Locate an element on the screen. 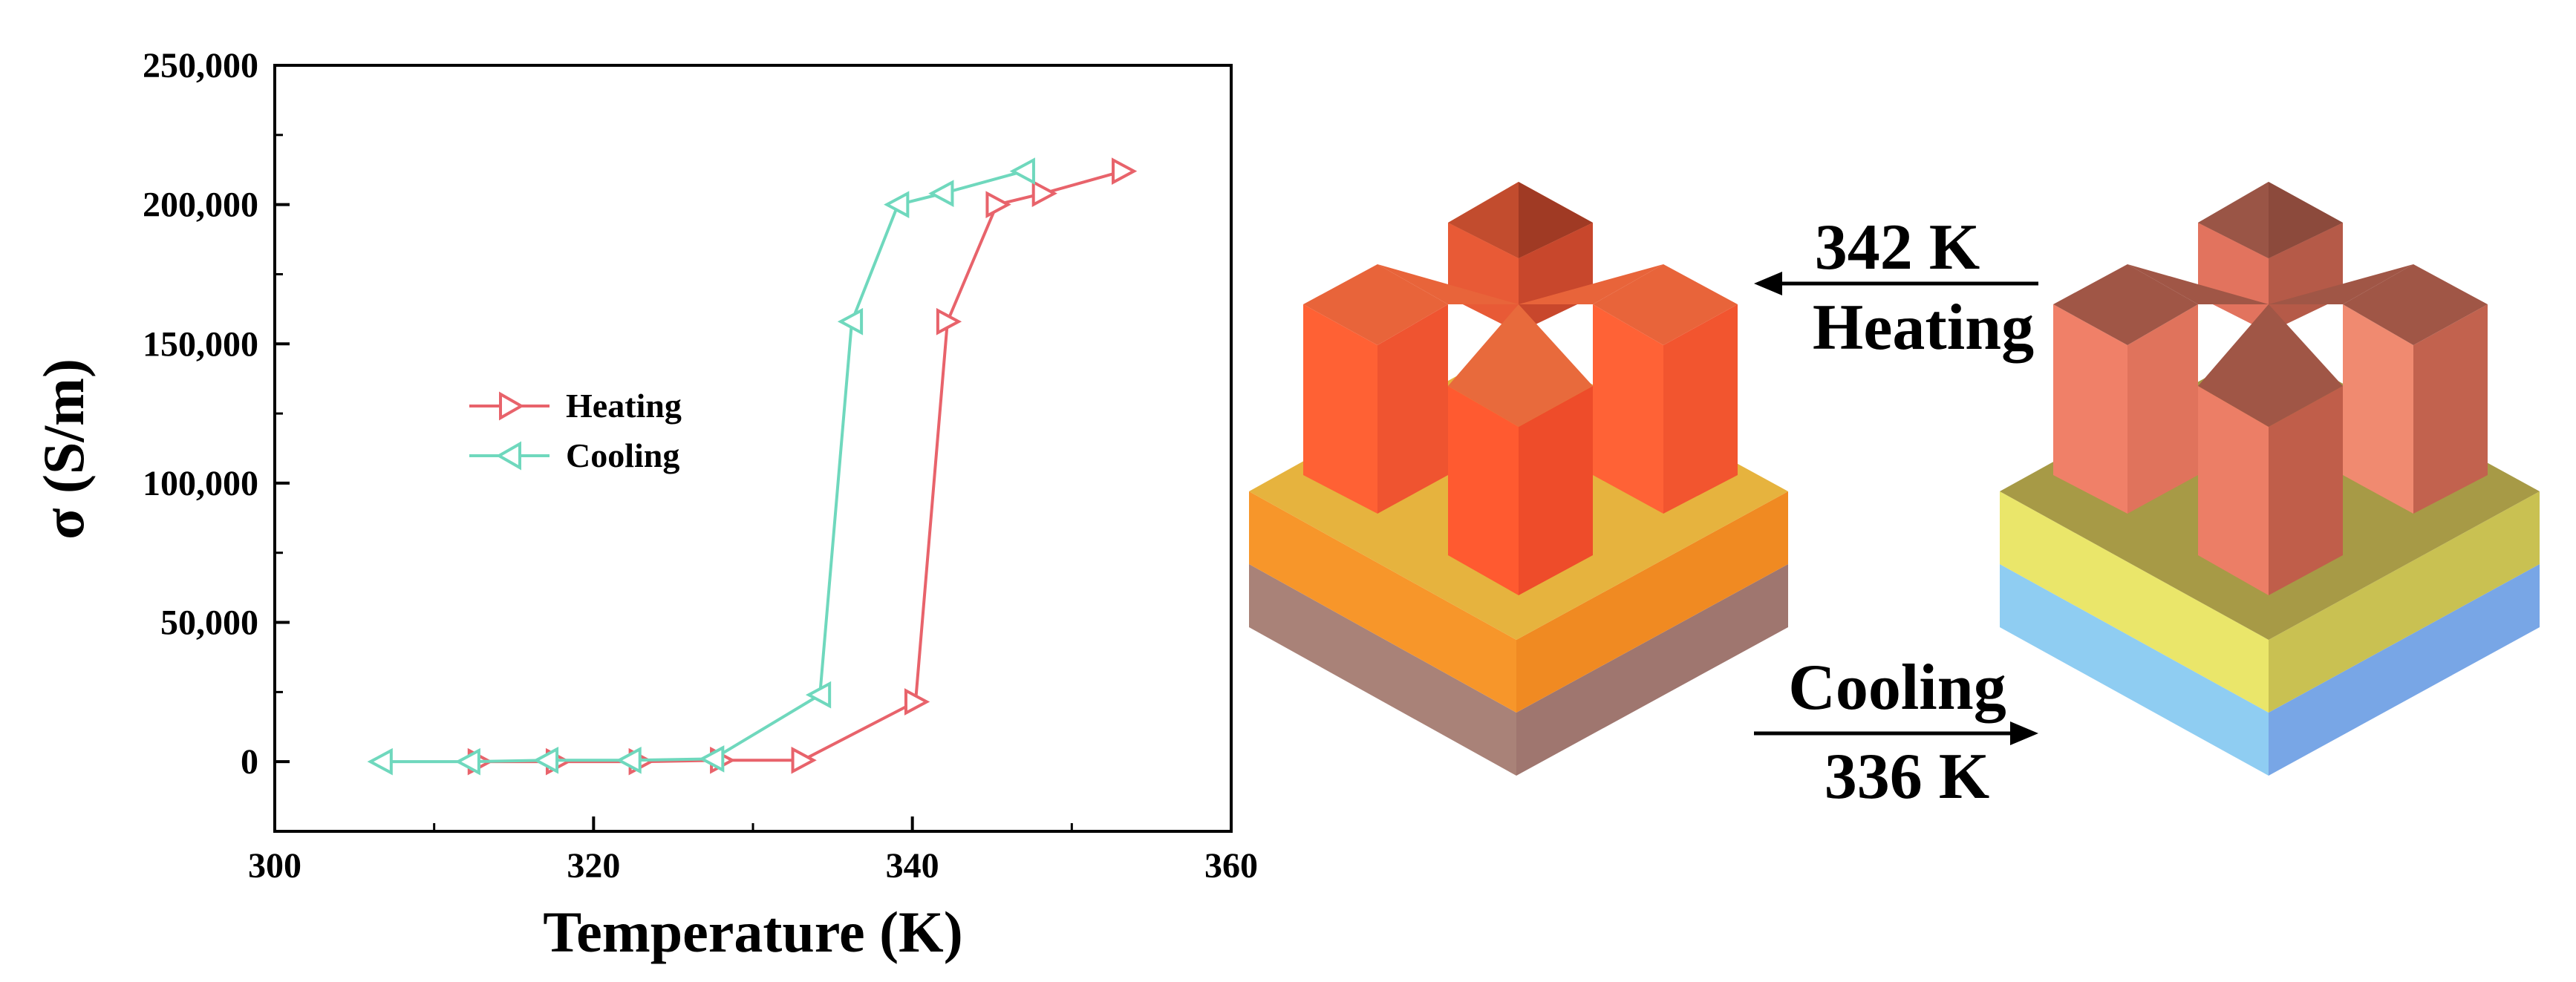 The image size is (2576, 982). y-tick-label: 100,000 is located at coordinates (200, 483).